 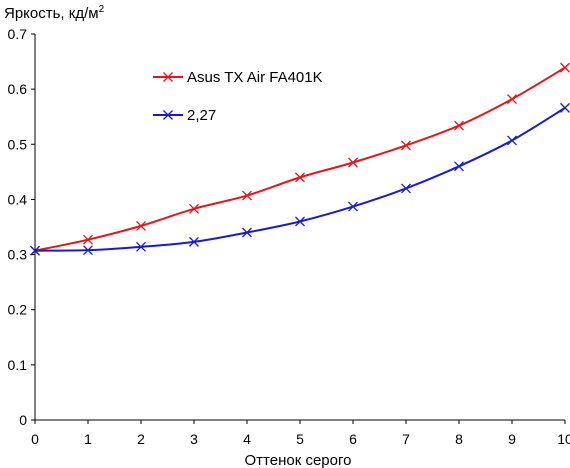 I want to click on x-tick-label: 5, so click(x=300, y=439).